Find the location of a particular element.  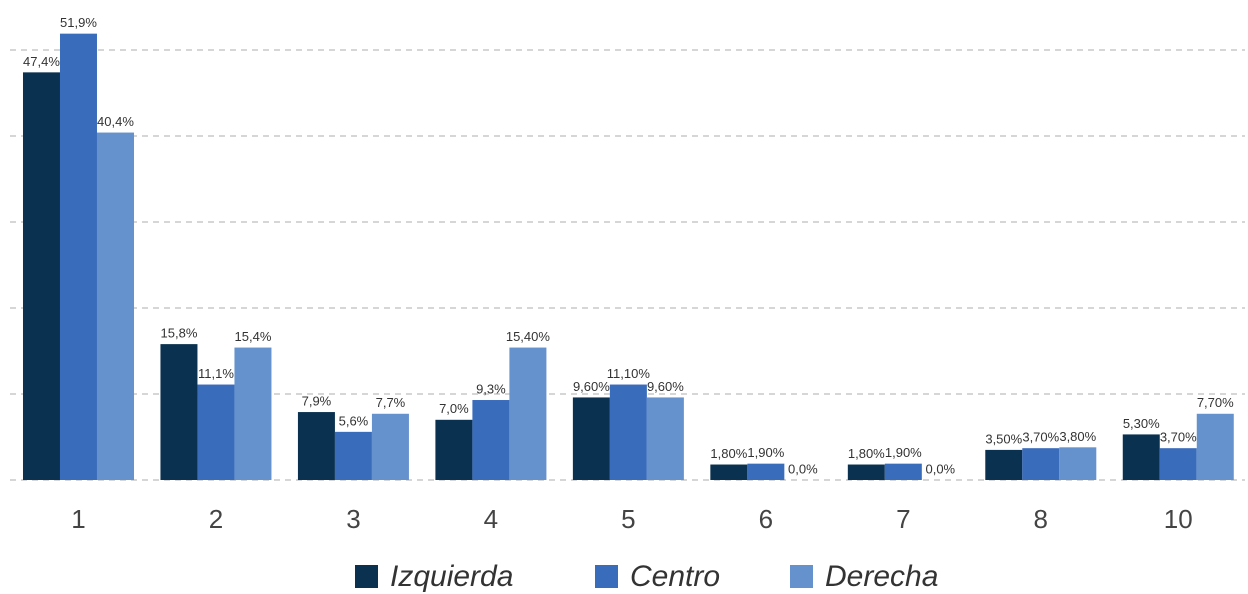

value-label: 5,30% is located at coordinates (1141, 423).